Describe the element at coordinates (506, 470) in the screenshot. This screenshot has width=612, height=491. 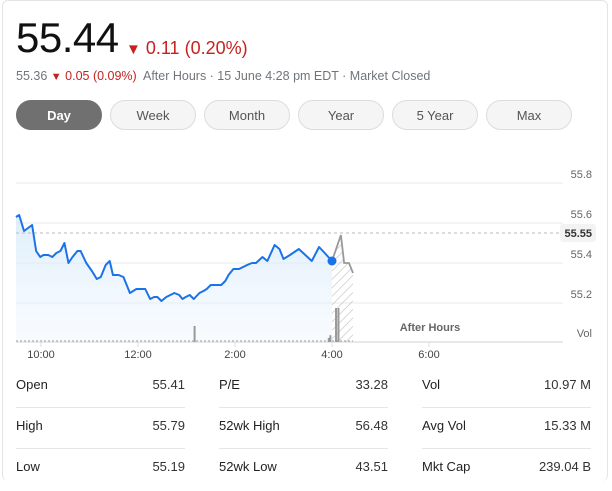
I see `stat-mkt-cap: Mkt Cap 239.04 B` at that location.